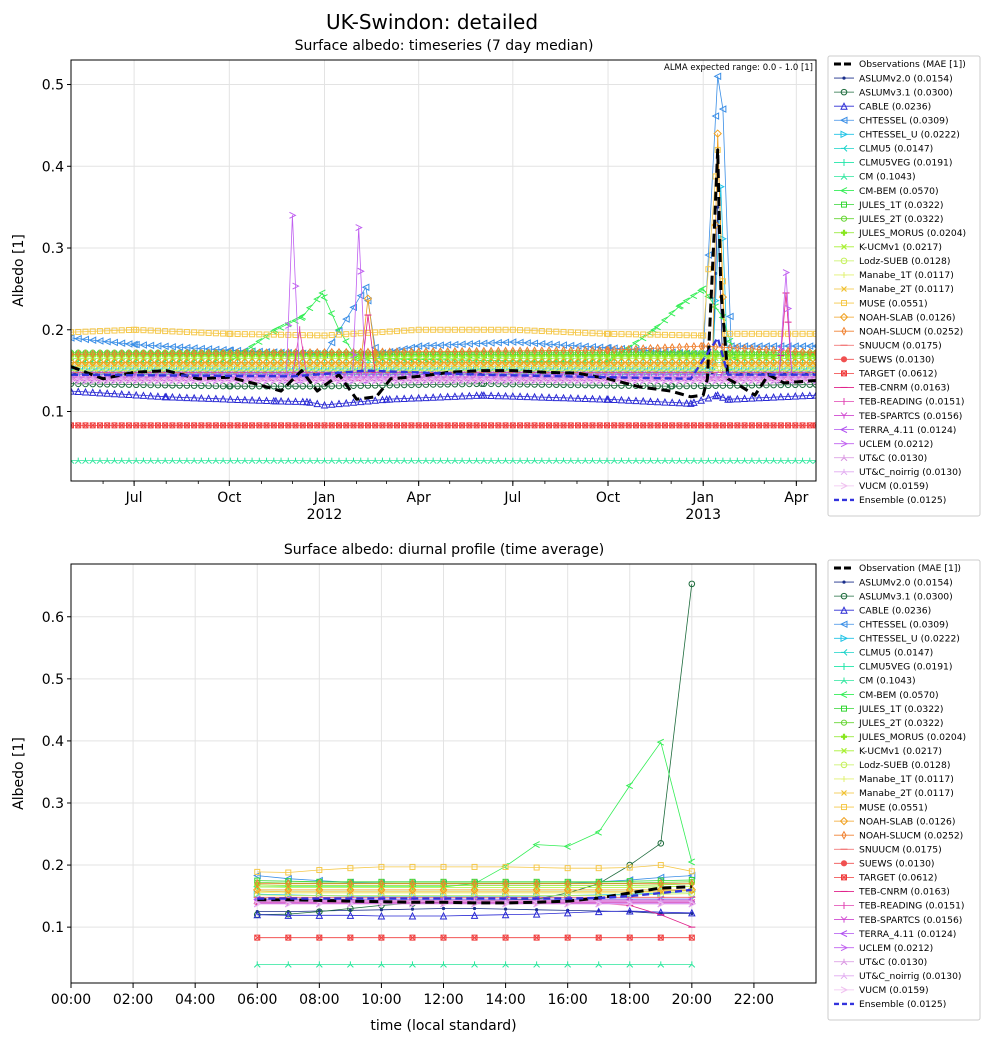  I want to click on legend-label: CLMU5VEG (0.0191), so click(905, 163).